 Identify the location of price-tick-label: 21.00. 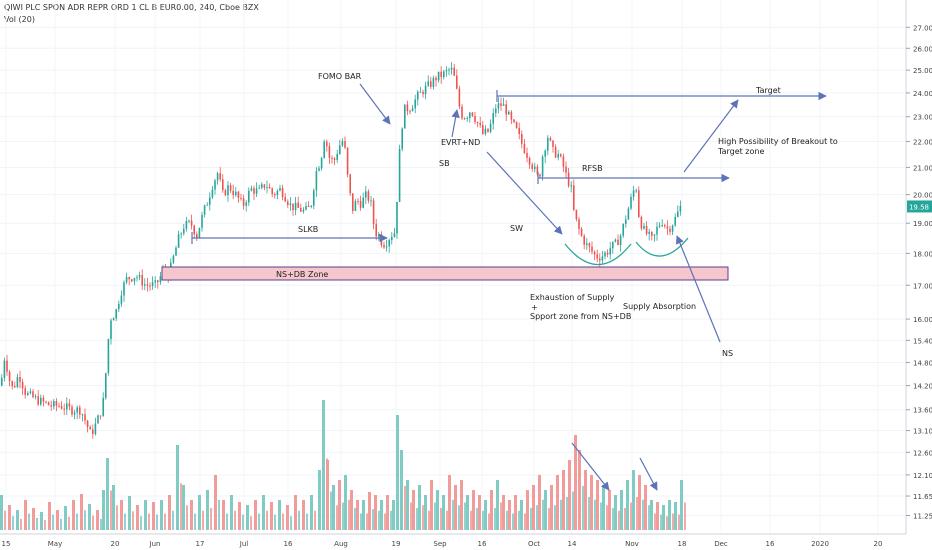
(922, 168).